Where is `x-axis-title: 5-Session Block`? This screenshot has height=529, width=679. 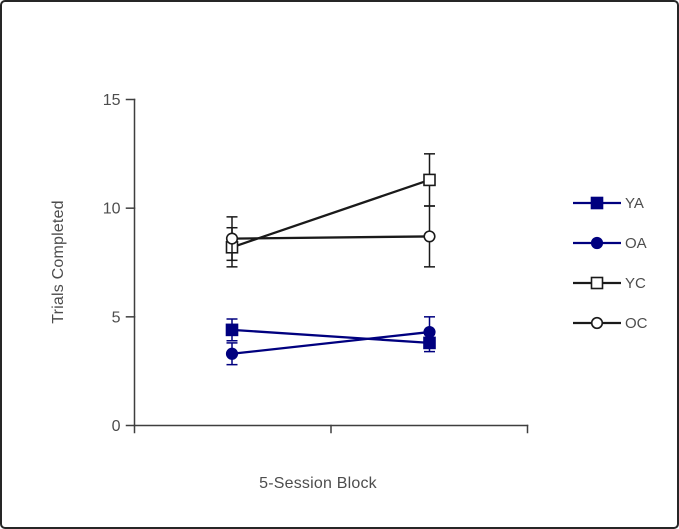 x-axis-title: 5-Session Block is located at coordinates (318, 483).